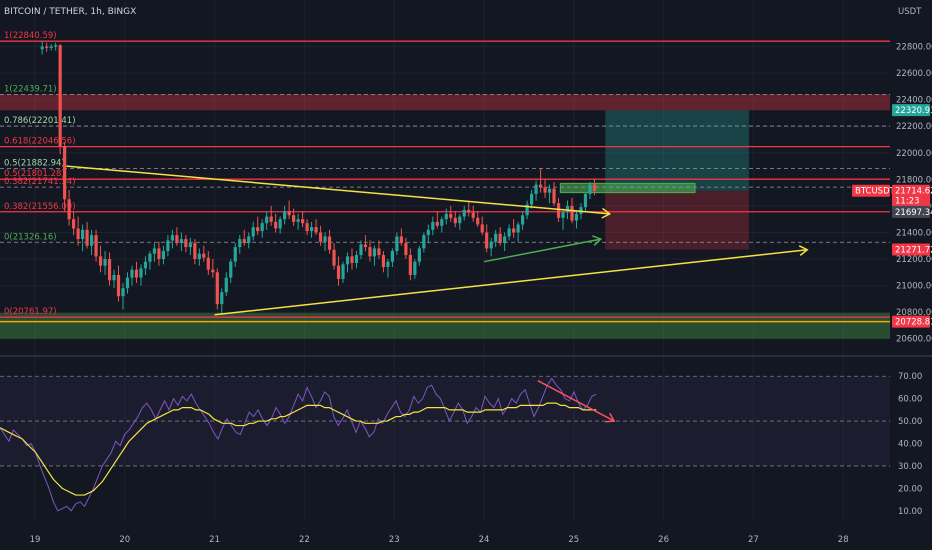  Describe the element at coordinates (298, 449) in the screenshot. I see `rsi-ma-line` at that location.